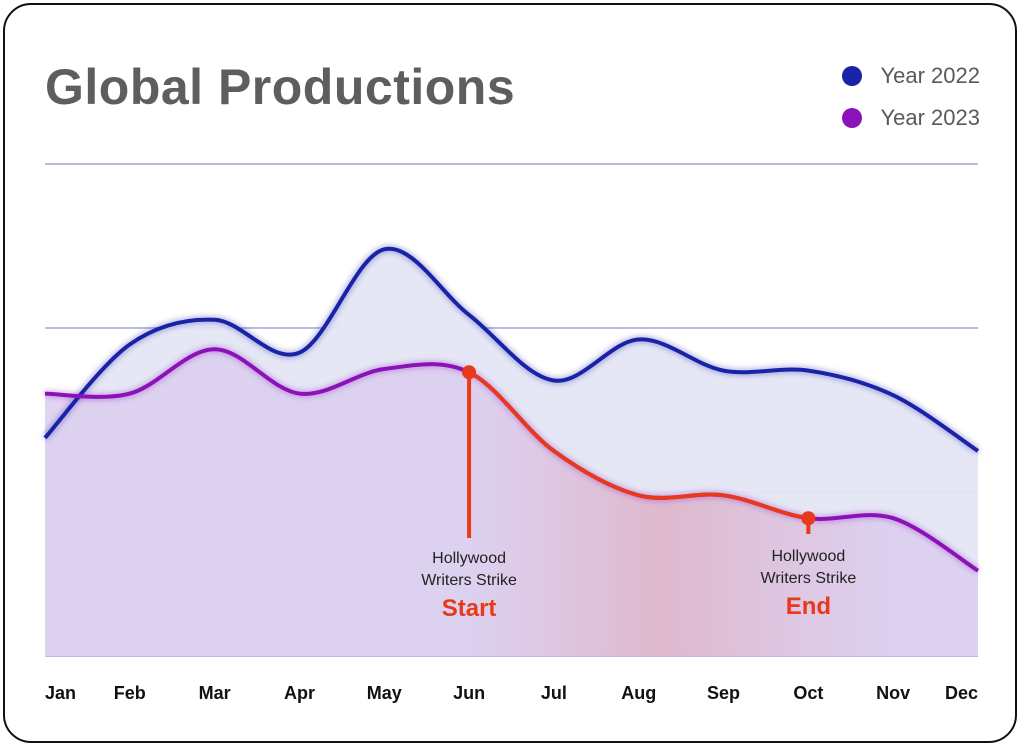  What do you see at coordinates (469, 693) in the screenshot?
I see `x-tick-label: Jun` at bounding box center [469, 693].